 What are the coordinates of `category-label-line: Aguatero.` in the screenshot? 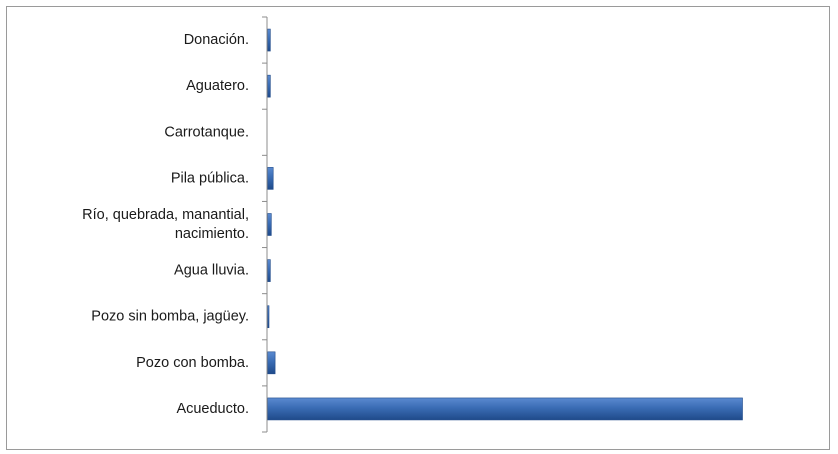 It's located at (217, 86).